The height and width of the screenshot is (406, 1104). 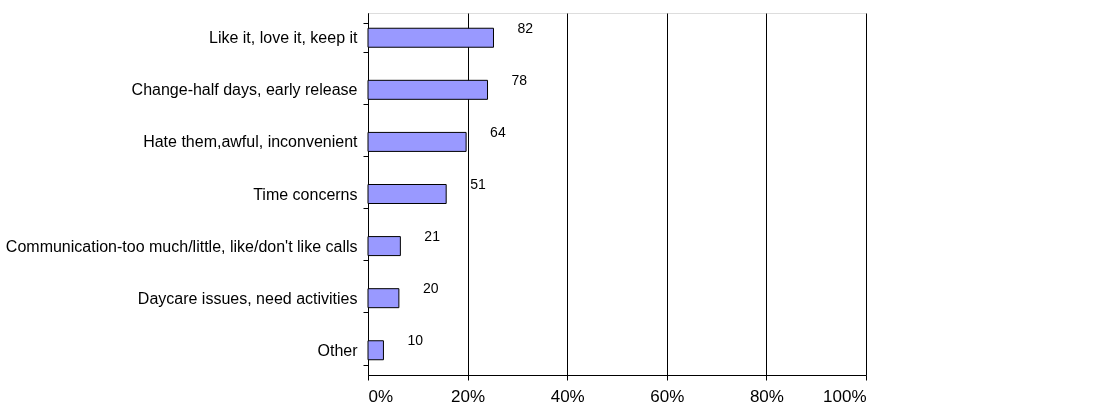 I want to click on y-tick-label: Other, so click(x=338, y=350).